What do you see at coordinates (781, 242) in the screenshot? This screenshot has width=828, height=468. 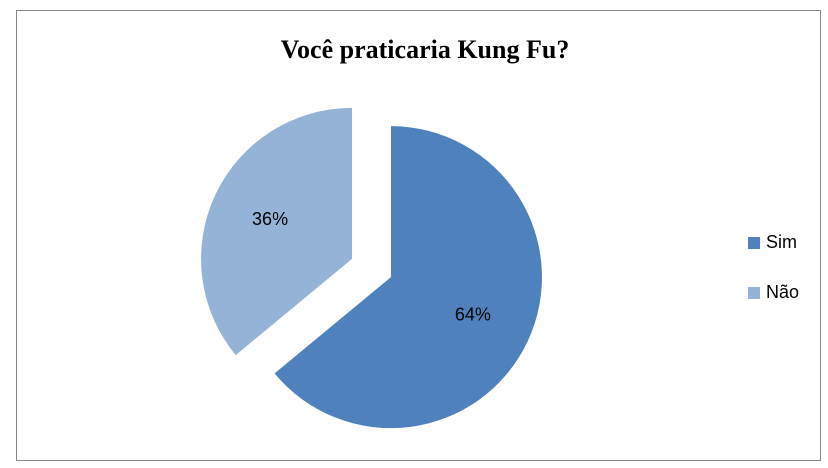 I see `legend-label: Sim` at bounding box center [781, 242].